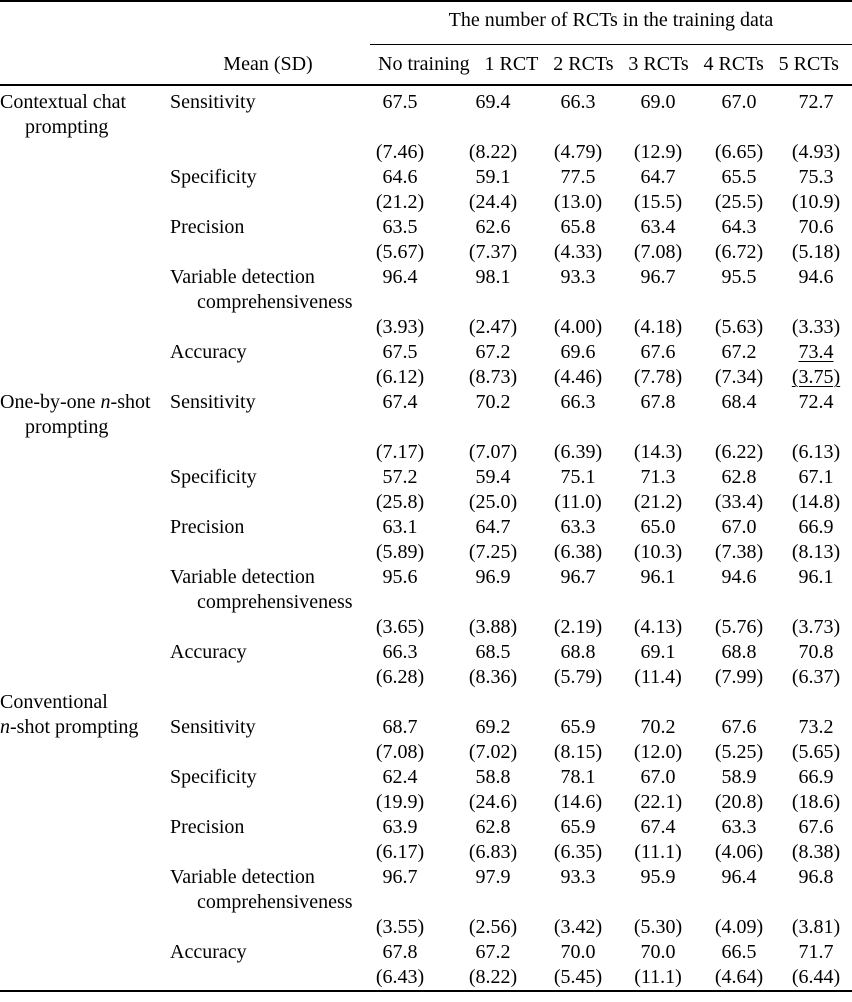 The height and width of the screenshot is (1002, 852). What do you see at coordinates (493, 277) in the screenshot?
I see `value-cell: 98.1` at bounding box center [493, 277].